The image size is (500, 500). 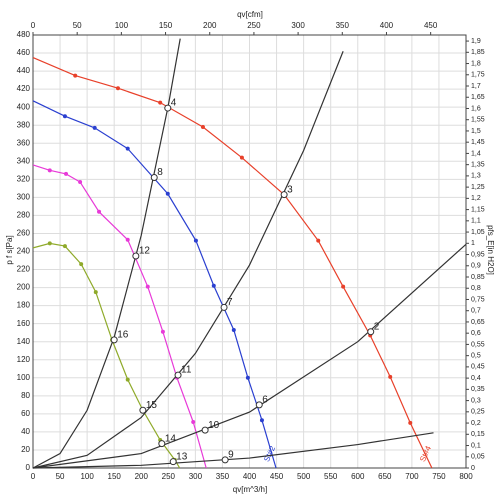 I want to click on x-tick-label: 200, so click(x=142, y=476).